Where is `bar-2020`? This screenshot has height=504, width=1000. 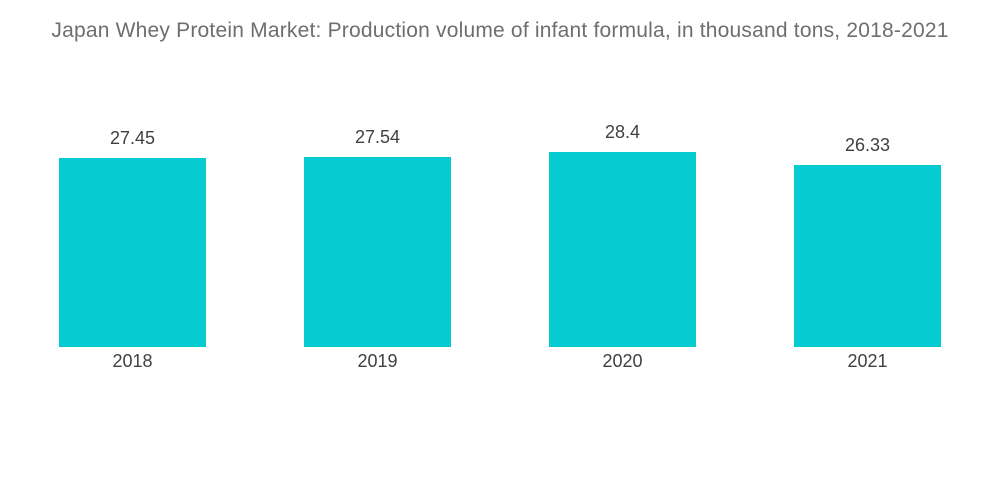 bar-2020 is located at coordinates (622, 249).